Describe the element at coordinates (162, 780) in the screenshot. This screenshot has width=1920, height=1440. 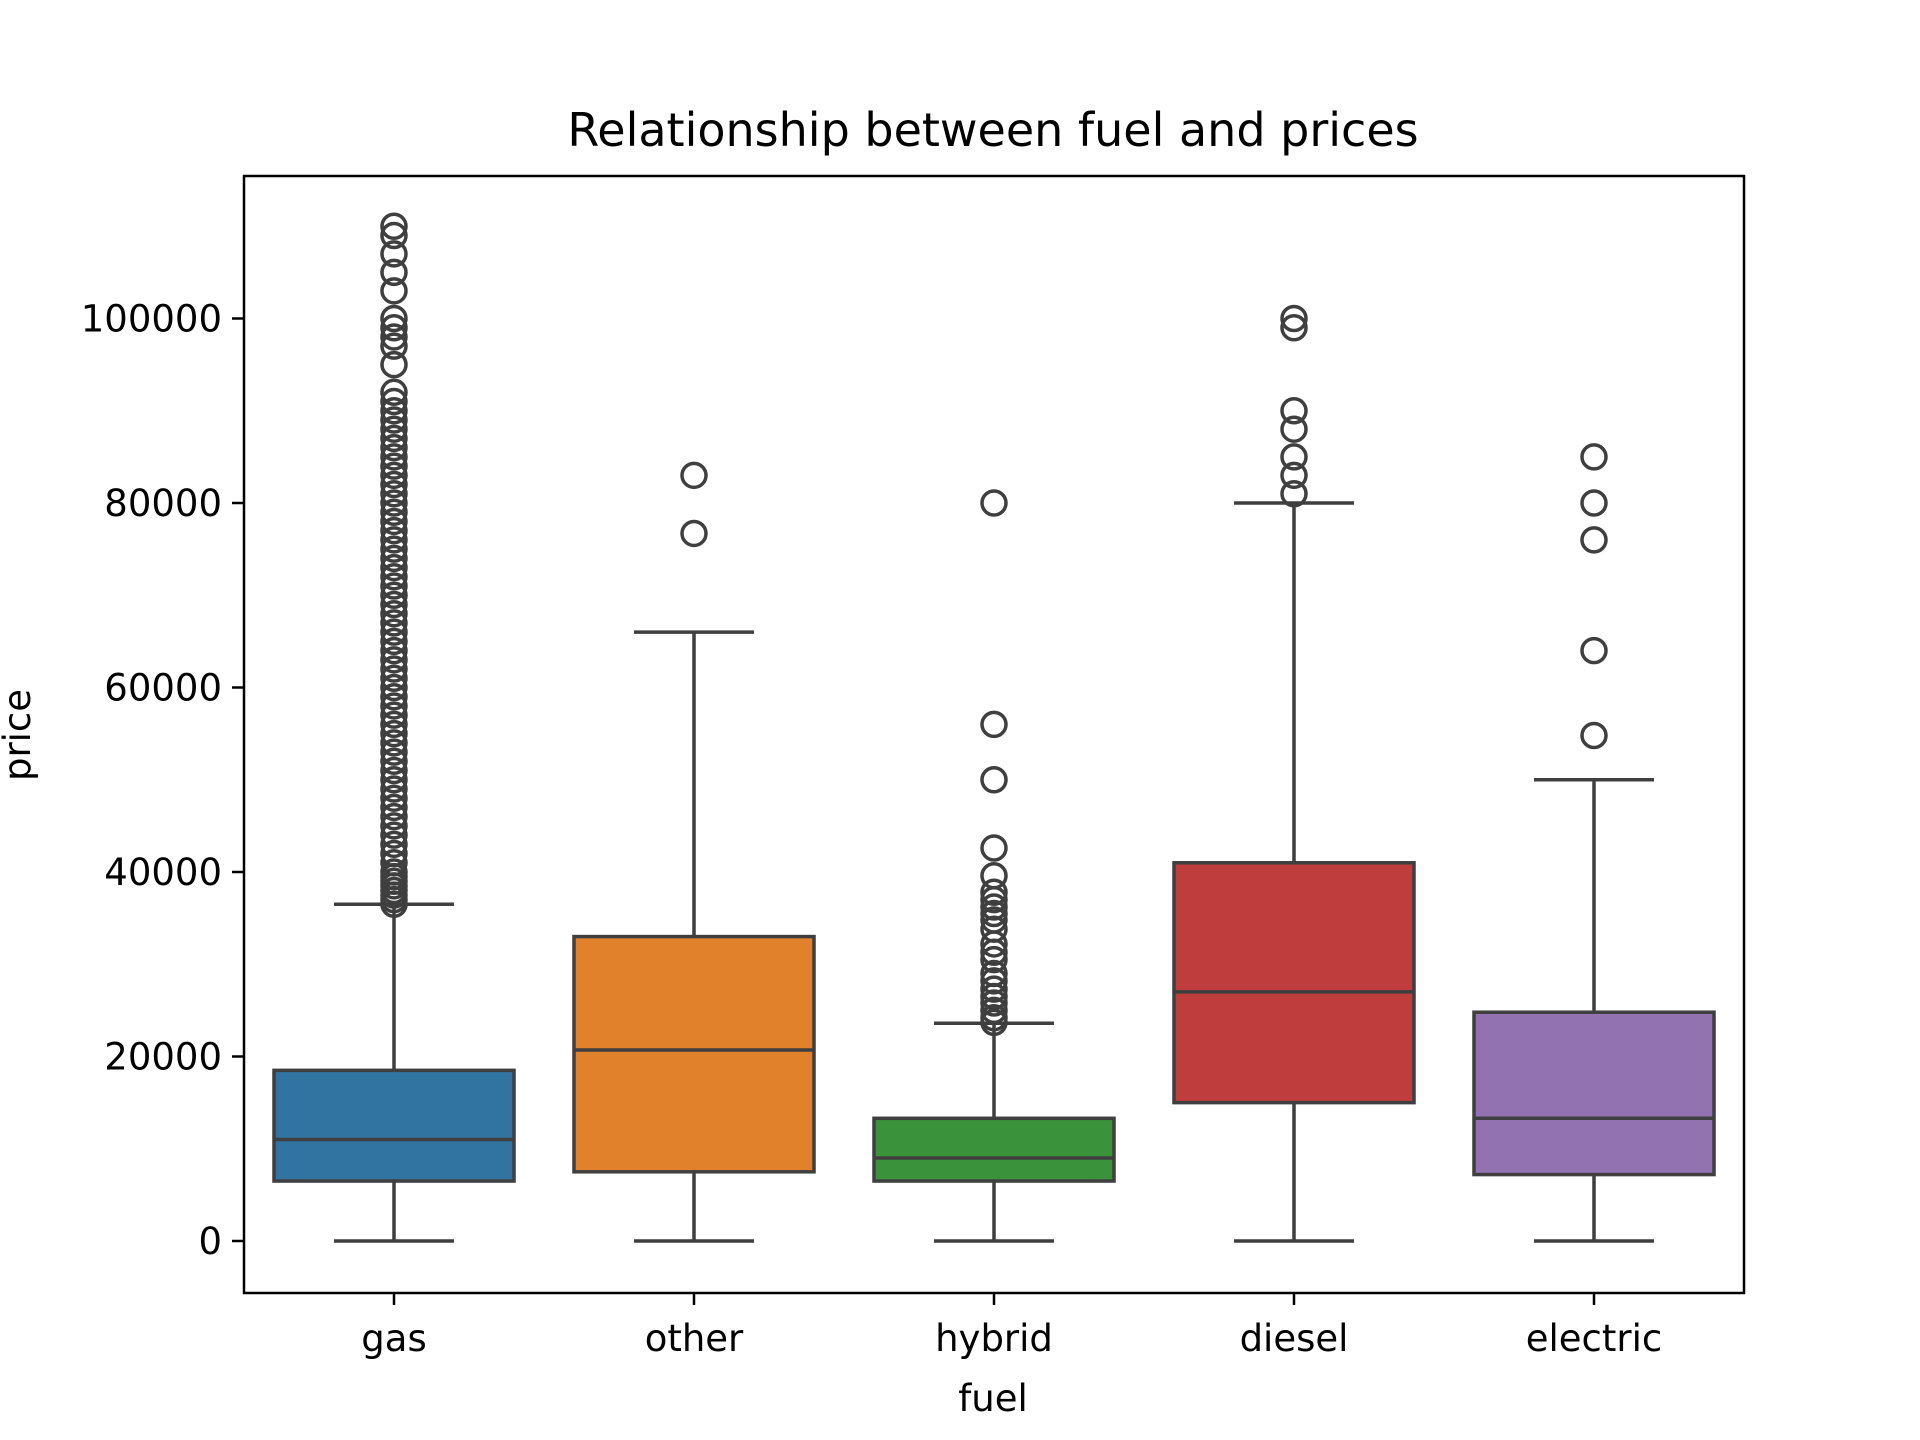
I see `y-axis: 0 20000 40000 60000 80000 100000` at that location.